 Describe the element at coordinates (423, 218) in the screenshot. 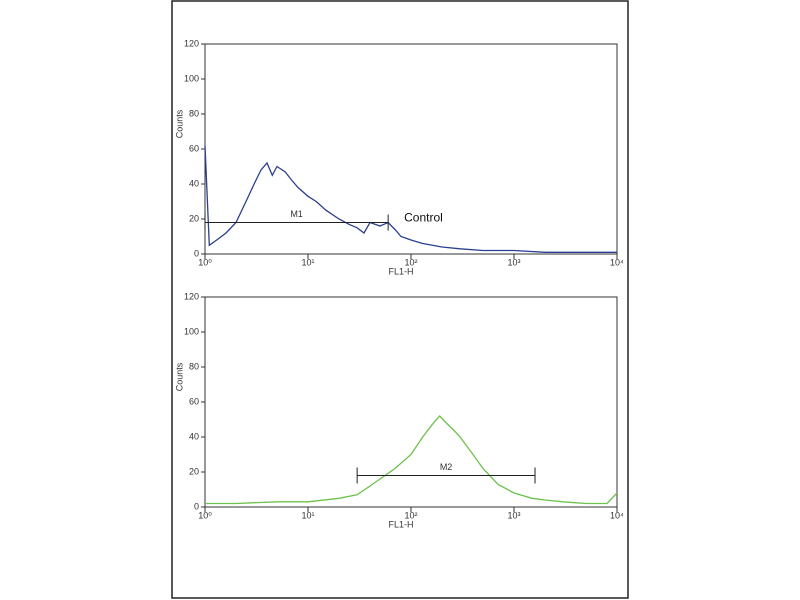

I see `annotation: Control` at that location.